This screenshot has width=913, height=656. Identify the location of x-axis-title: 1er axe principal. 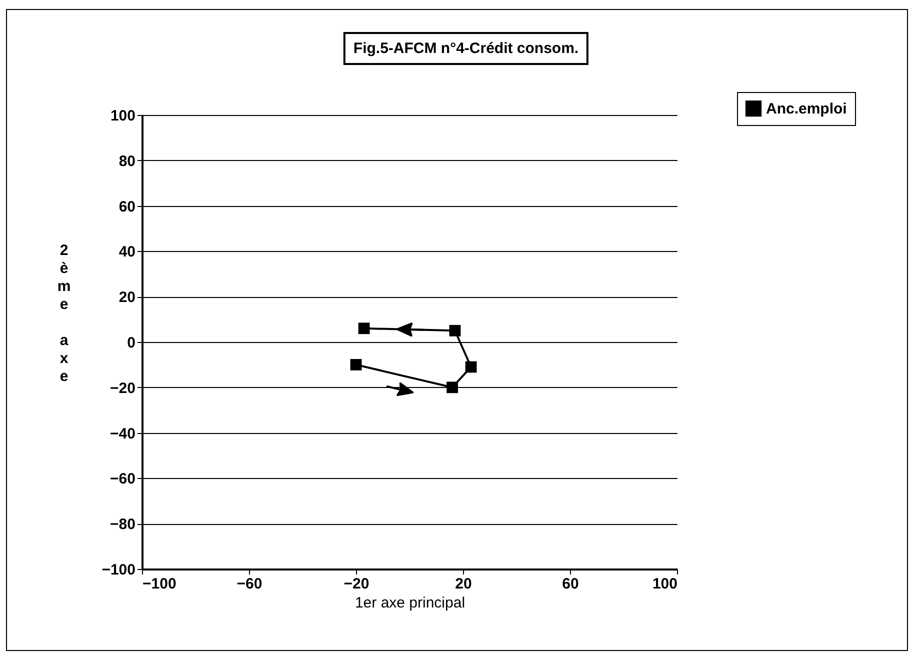
(410, 603).